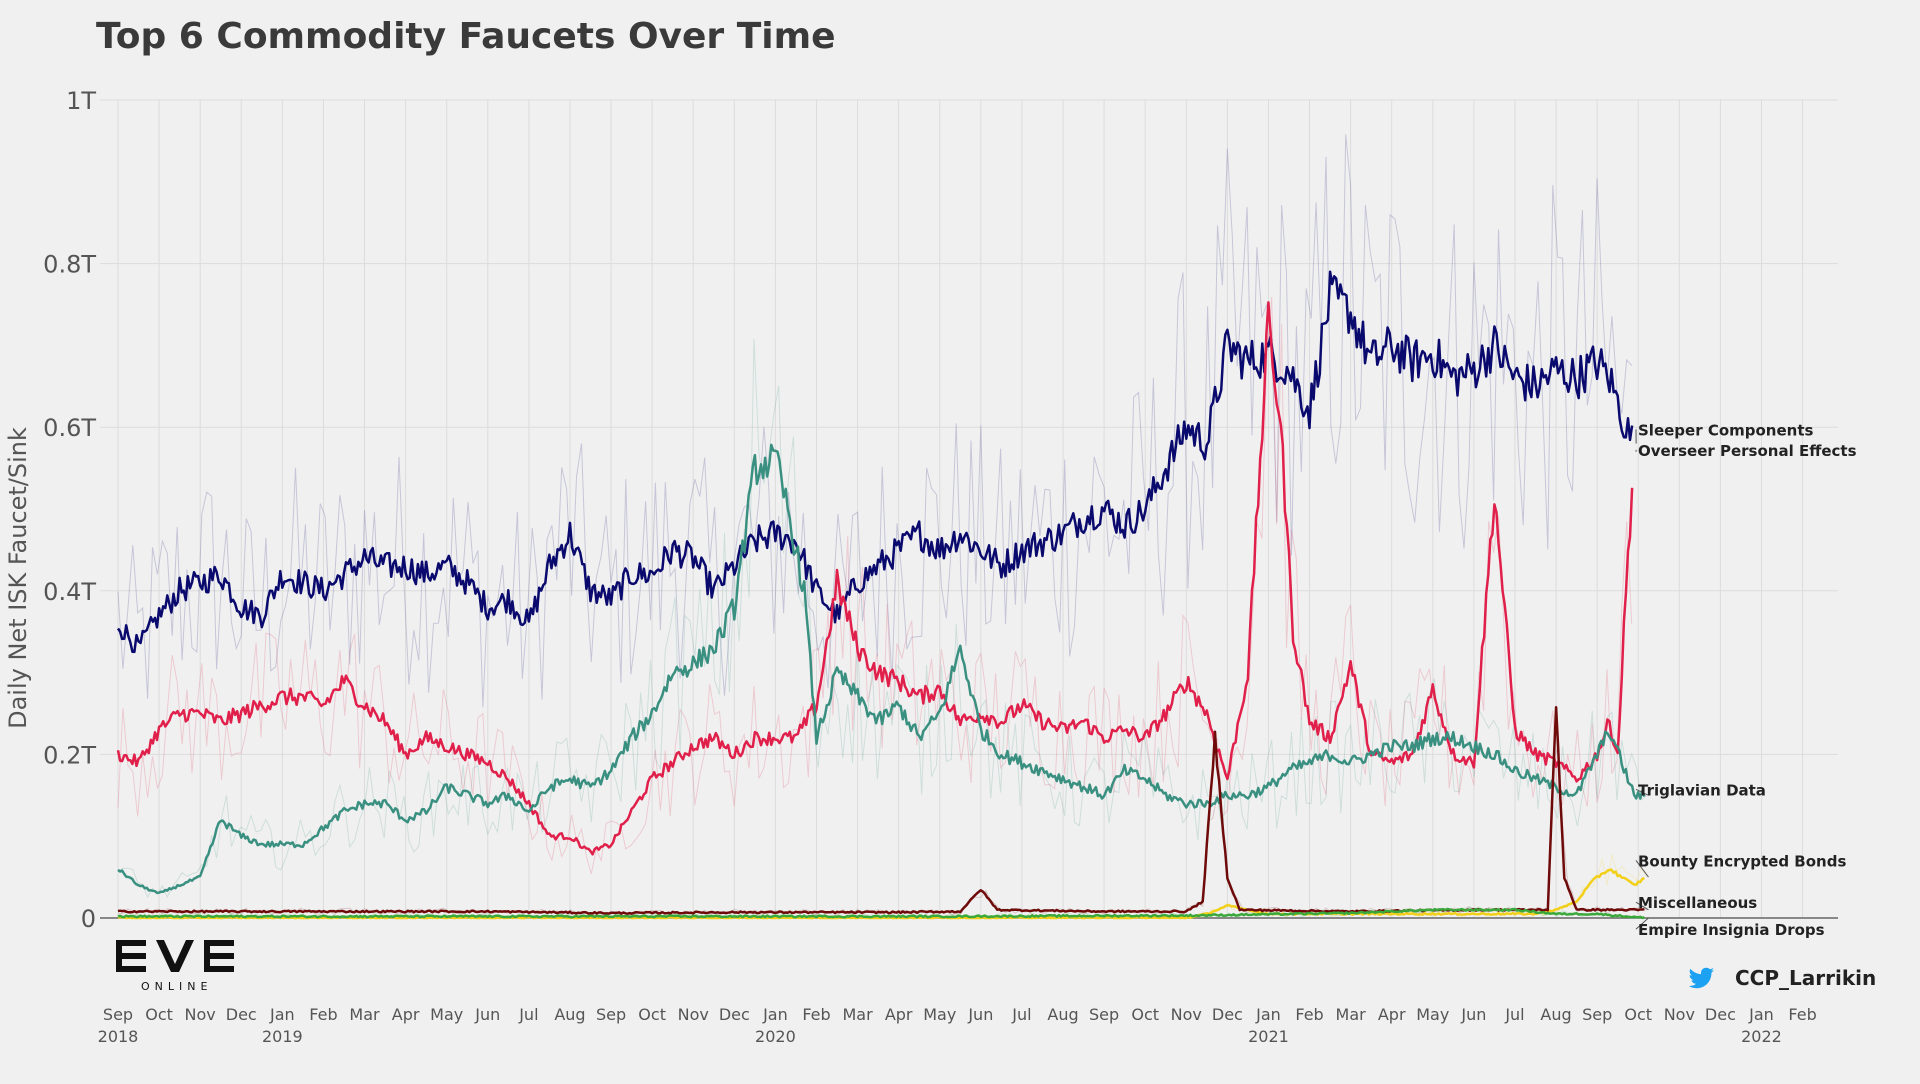 Image resolution: width=1920 pixels, height=1084 pixels. What do you see at coordinates (118, 1036) in the screenshot?
I see `x-year-label: 2018` at bounding box center [118, 1036].